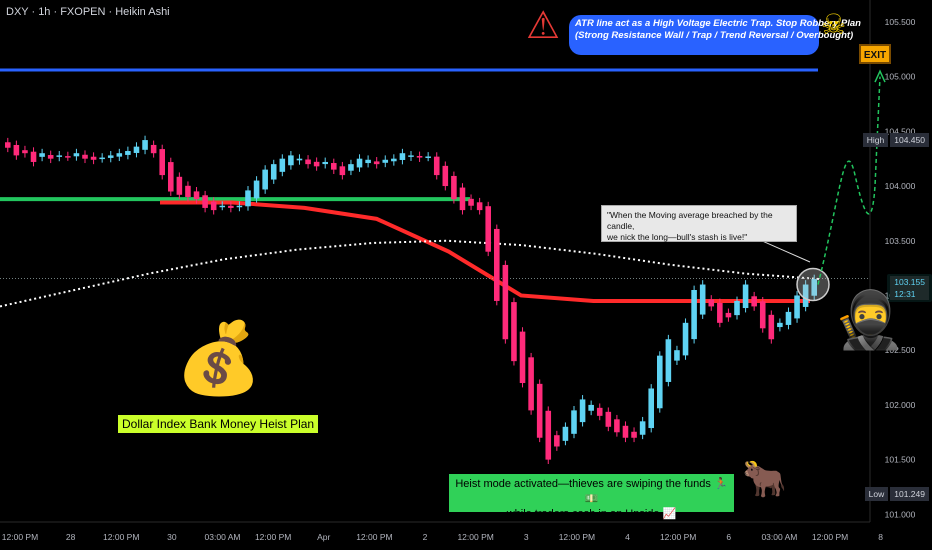  What do you see at coordinates (900, 241) in the screenshot?
I see `y-tick-label: 103.500` at bounding box center [900, 241].